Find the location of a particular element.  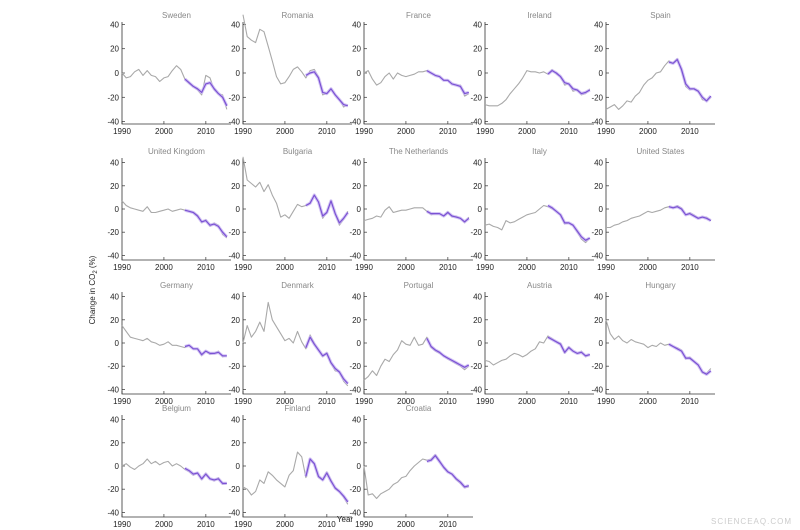

panel-portugal: Portugal -40 -20 0 20 40 1990 2000 2010 is located at coordinates (411, 343).